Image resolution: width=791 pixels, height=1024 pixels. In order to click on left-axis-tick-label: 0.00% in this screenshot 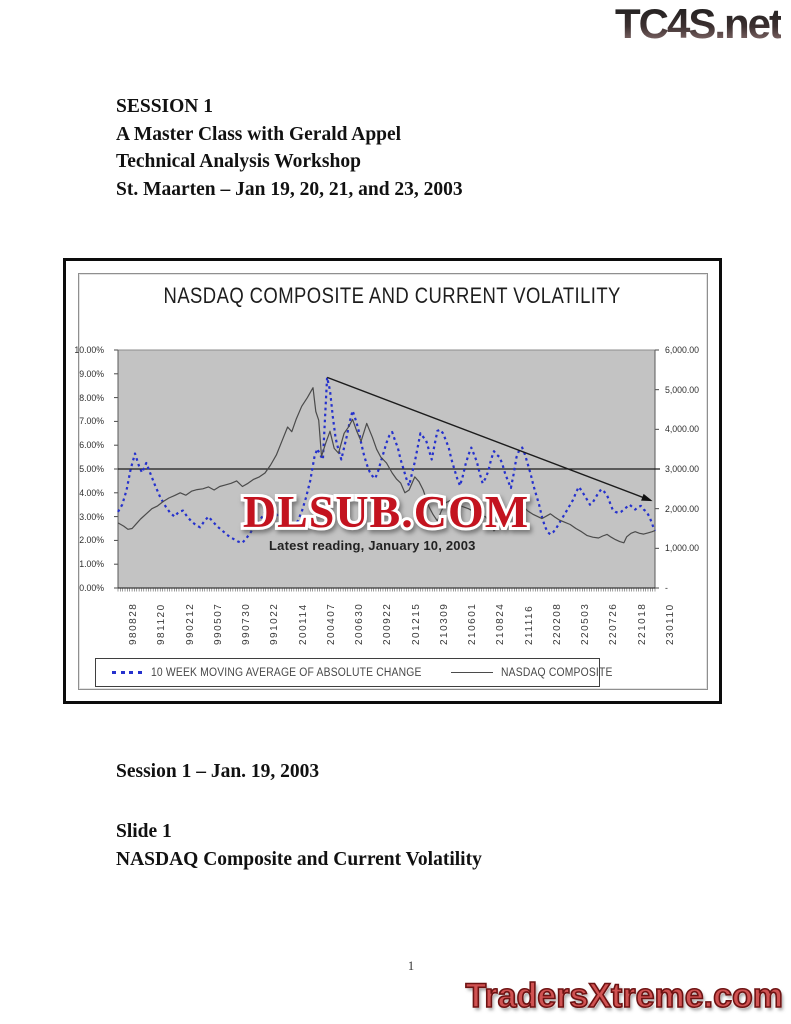, I will do `click(91, 588)`.